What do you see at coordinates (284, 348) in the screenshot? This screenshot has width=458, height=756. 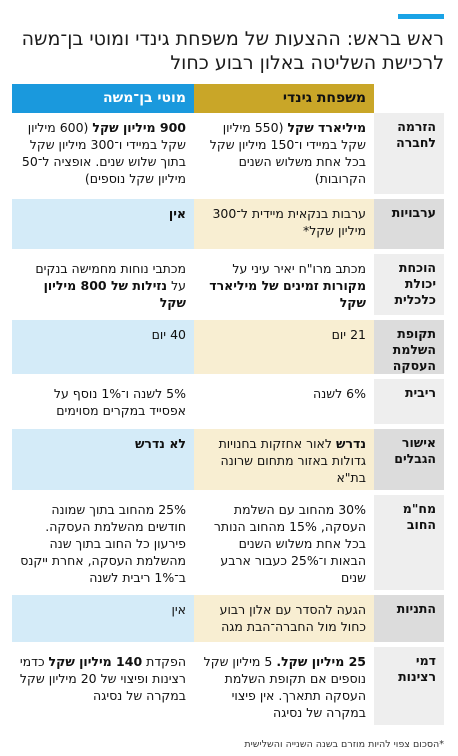 I see `gindi-cell: 21 יום` at bounding box center [284, 348].